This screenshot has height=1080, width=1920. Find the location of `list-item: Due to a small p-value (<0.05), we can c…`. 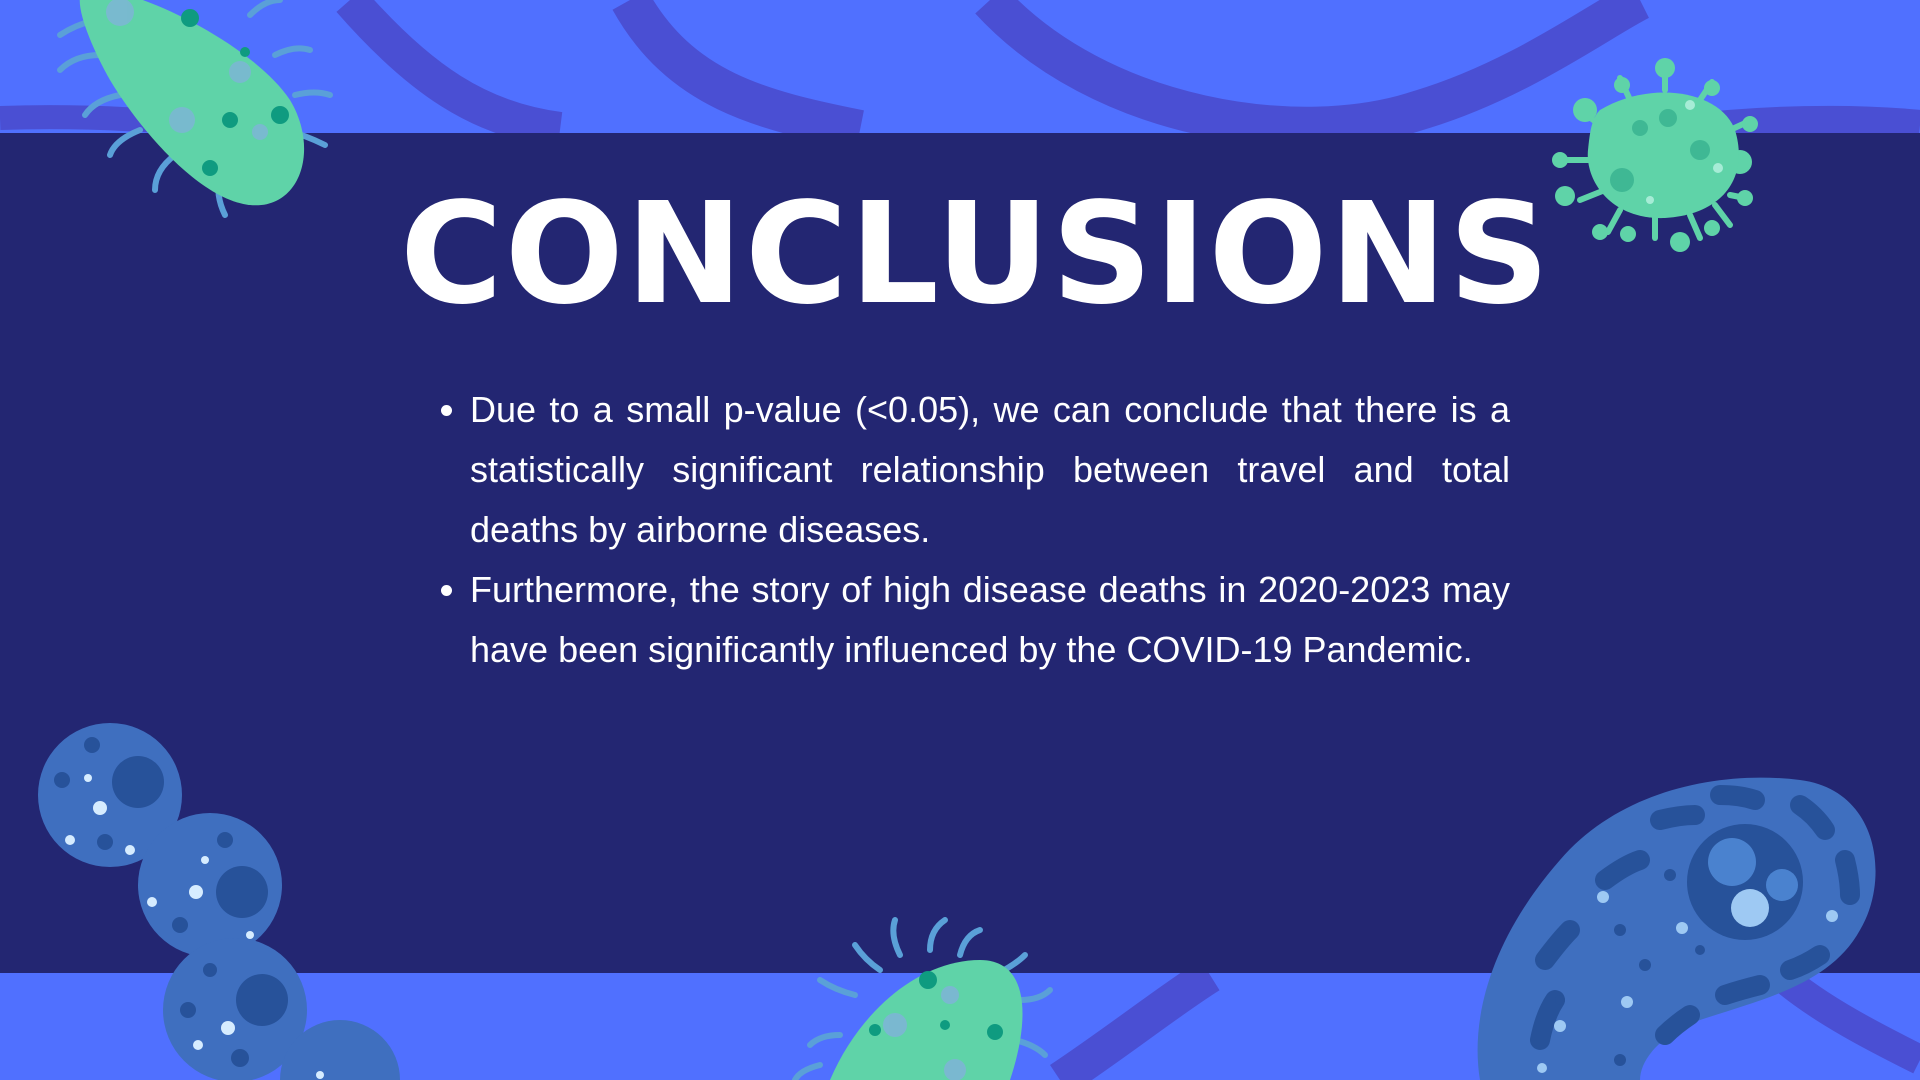

list-item: Due to a small p-value (<0.05), we can c… is located at coordinates (990, 470).